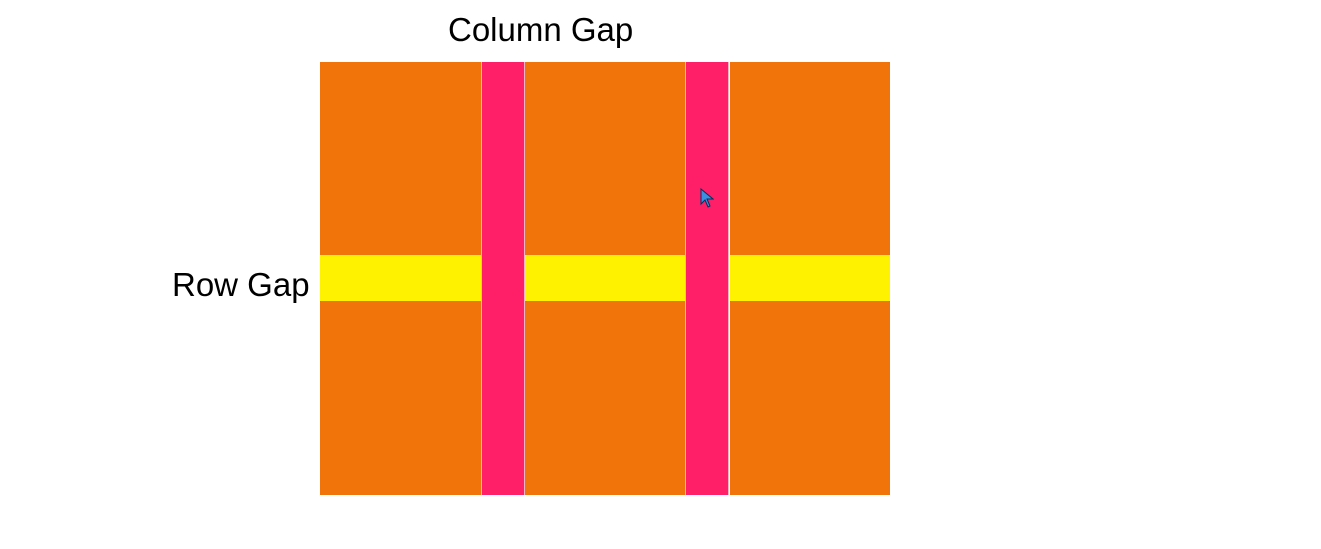 The image size is (1321, 549). I want to click on row-gap-right, so click(810, 278).